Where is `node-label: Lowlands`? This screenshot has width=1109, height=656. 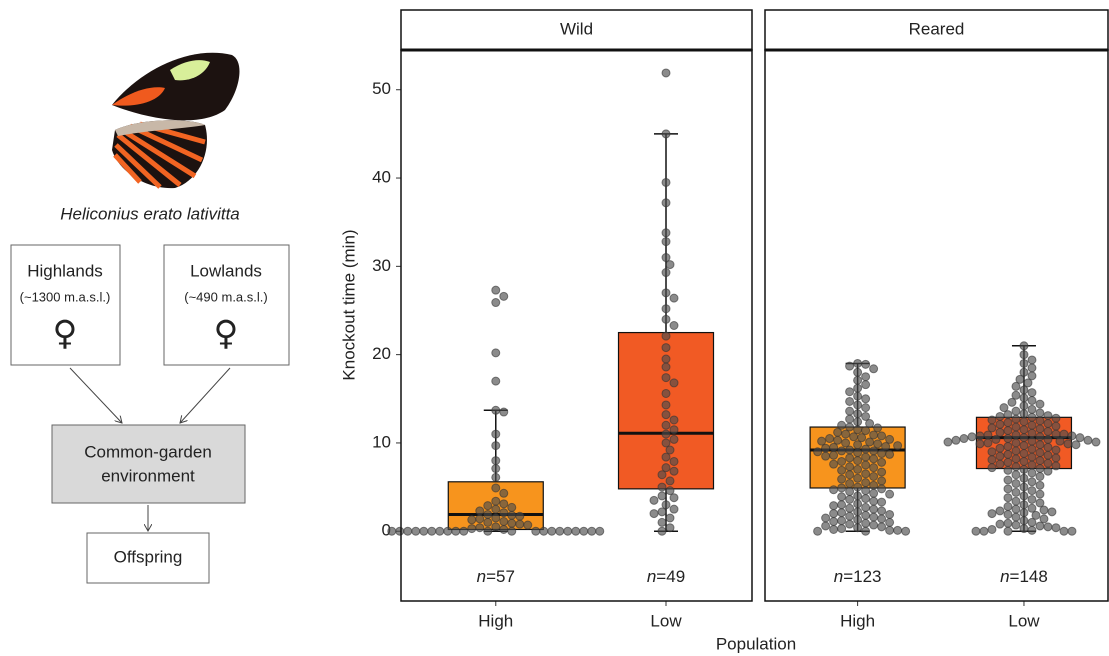 node-label: Lowlands is located at coordinates (226, 270).